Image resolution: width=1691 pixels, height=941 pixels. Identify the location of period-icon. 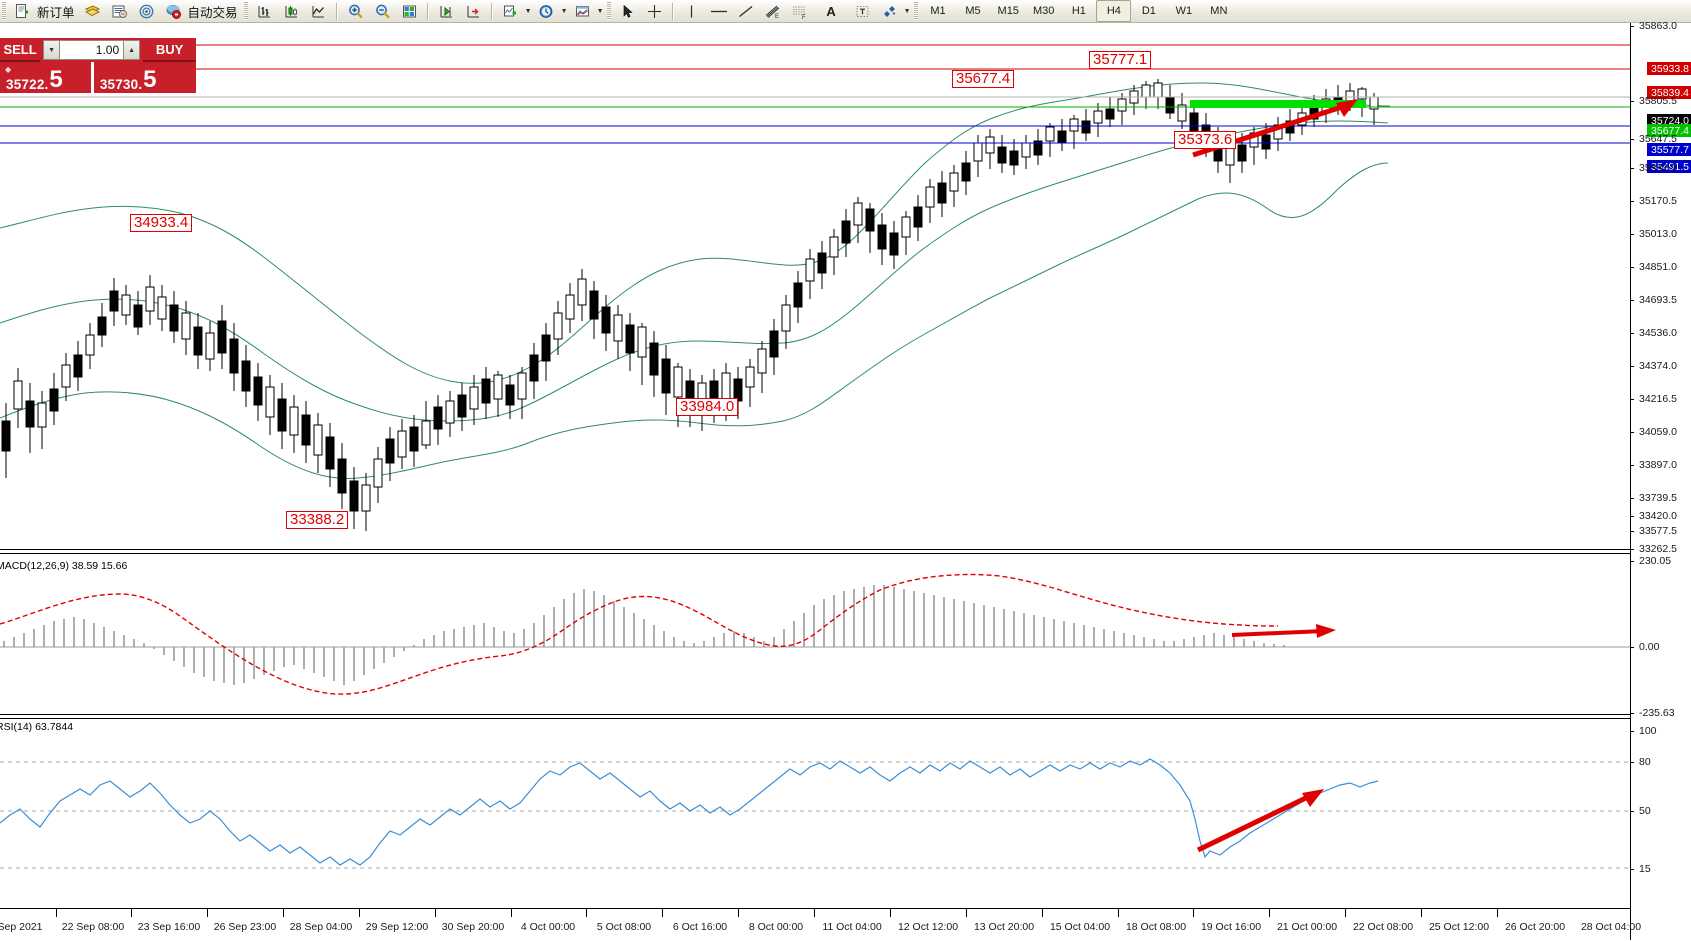
(546, 11).